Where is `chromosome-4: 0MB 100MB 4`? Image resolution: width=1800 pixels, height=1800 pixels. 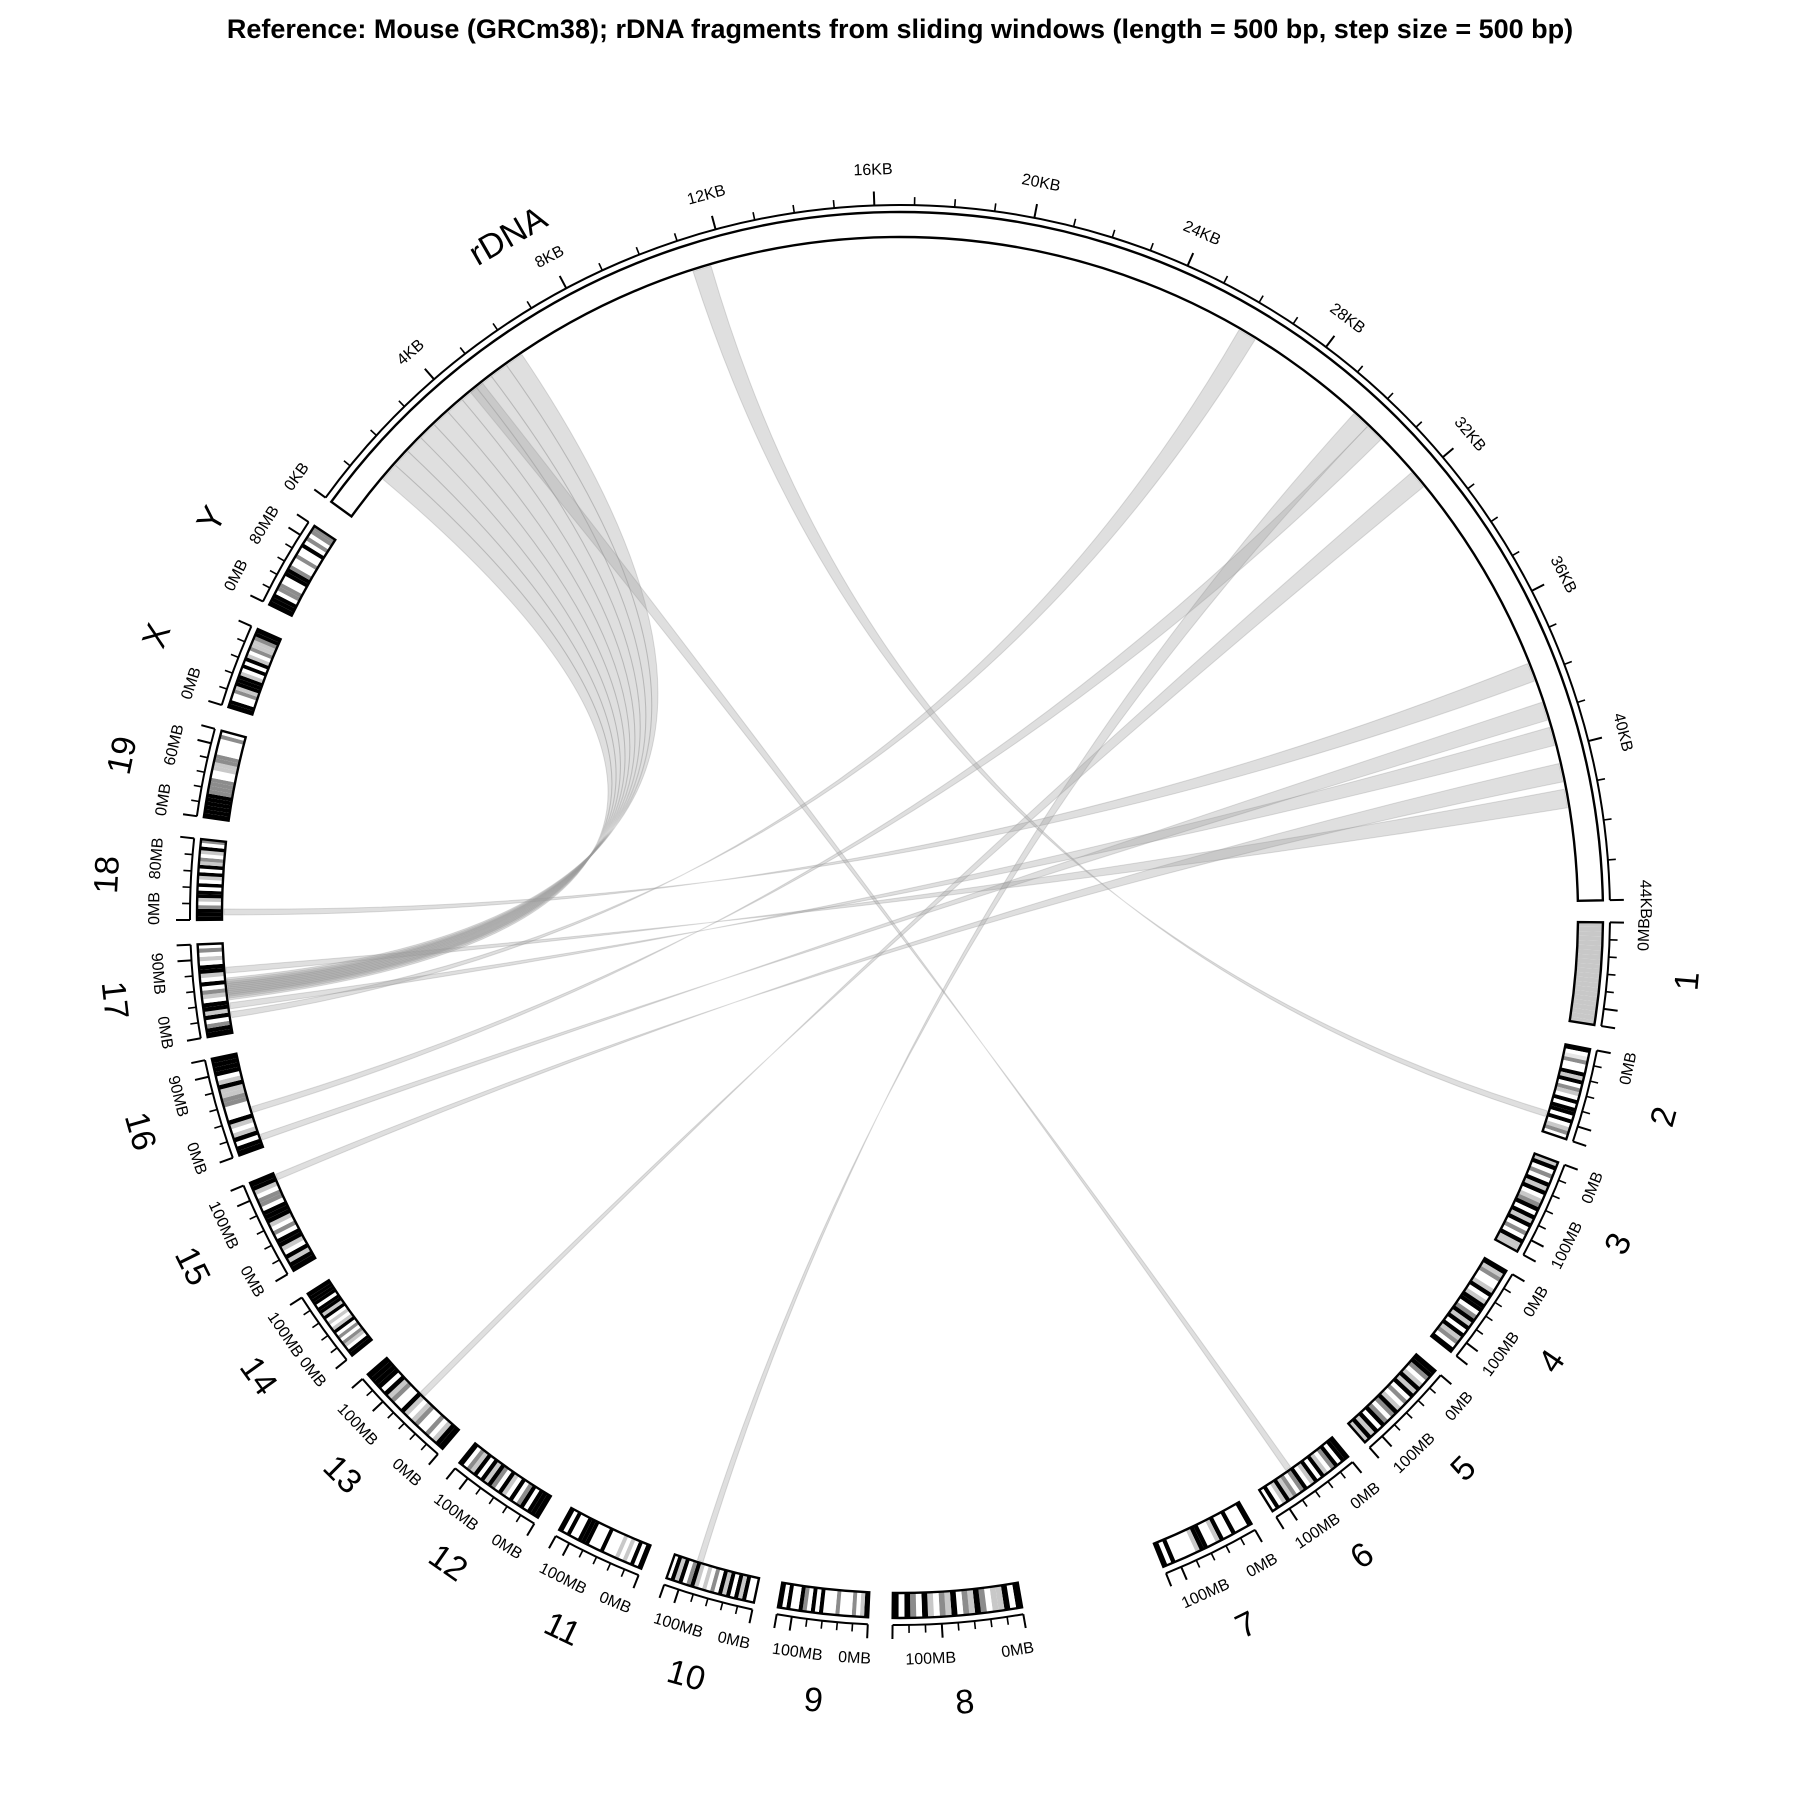 chromosome-4: 0MB 100MB 4 is located at coordinates (1501, 1318).